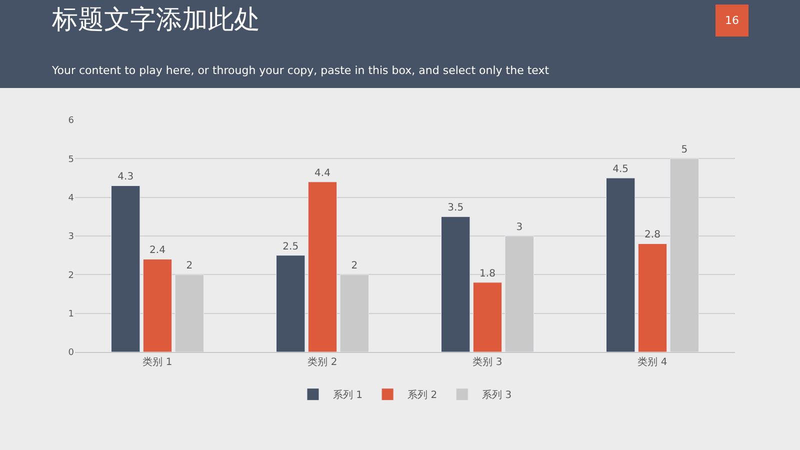 The width and height of the screenshot is (800, 450). Describe the element at coordinates (71, 159) in the screenshot. I see `y-tick-label: 5` at that location.